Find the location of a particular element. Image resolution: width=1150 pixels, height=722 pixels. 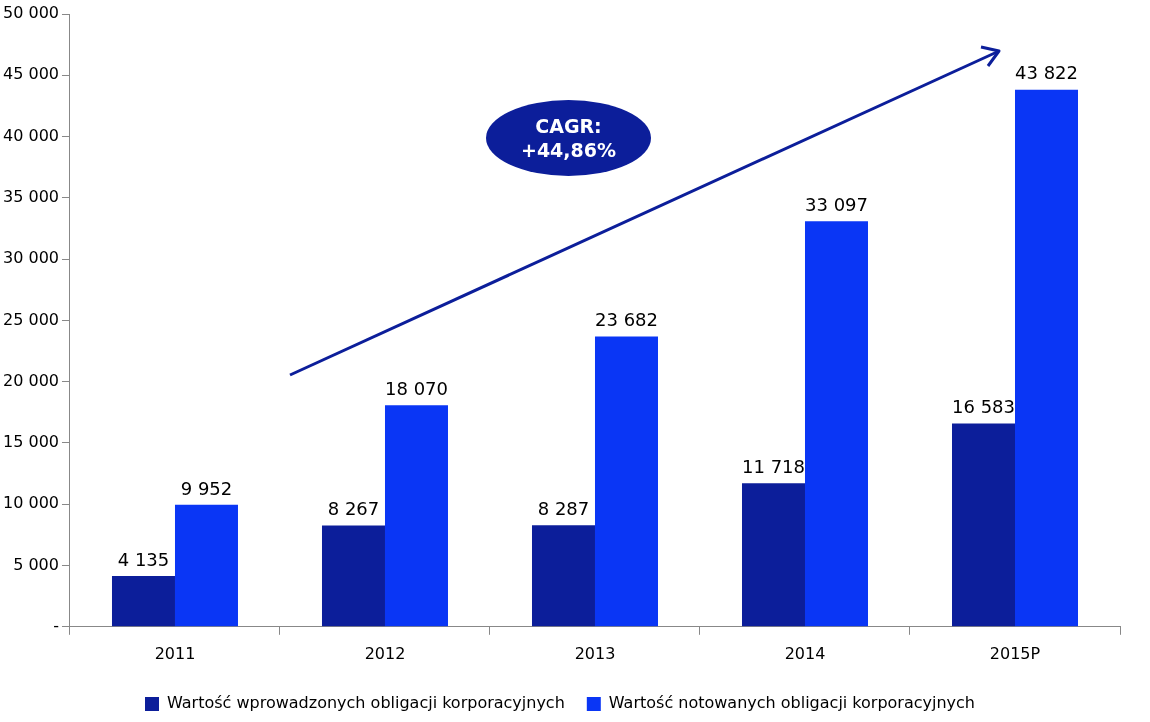

legend-label: Wartość notowanych obligacji korporacyjnych is located at coordinates (792, 703).